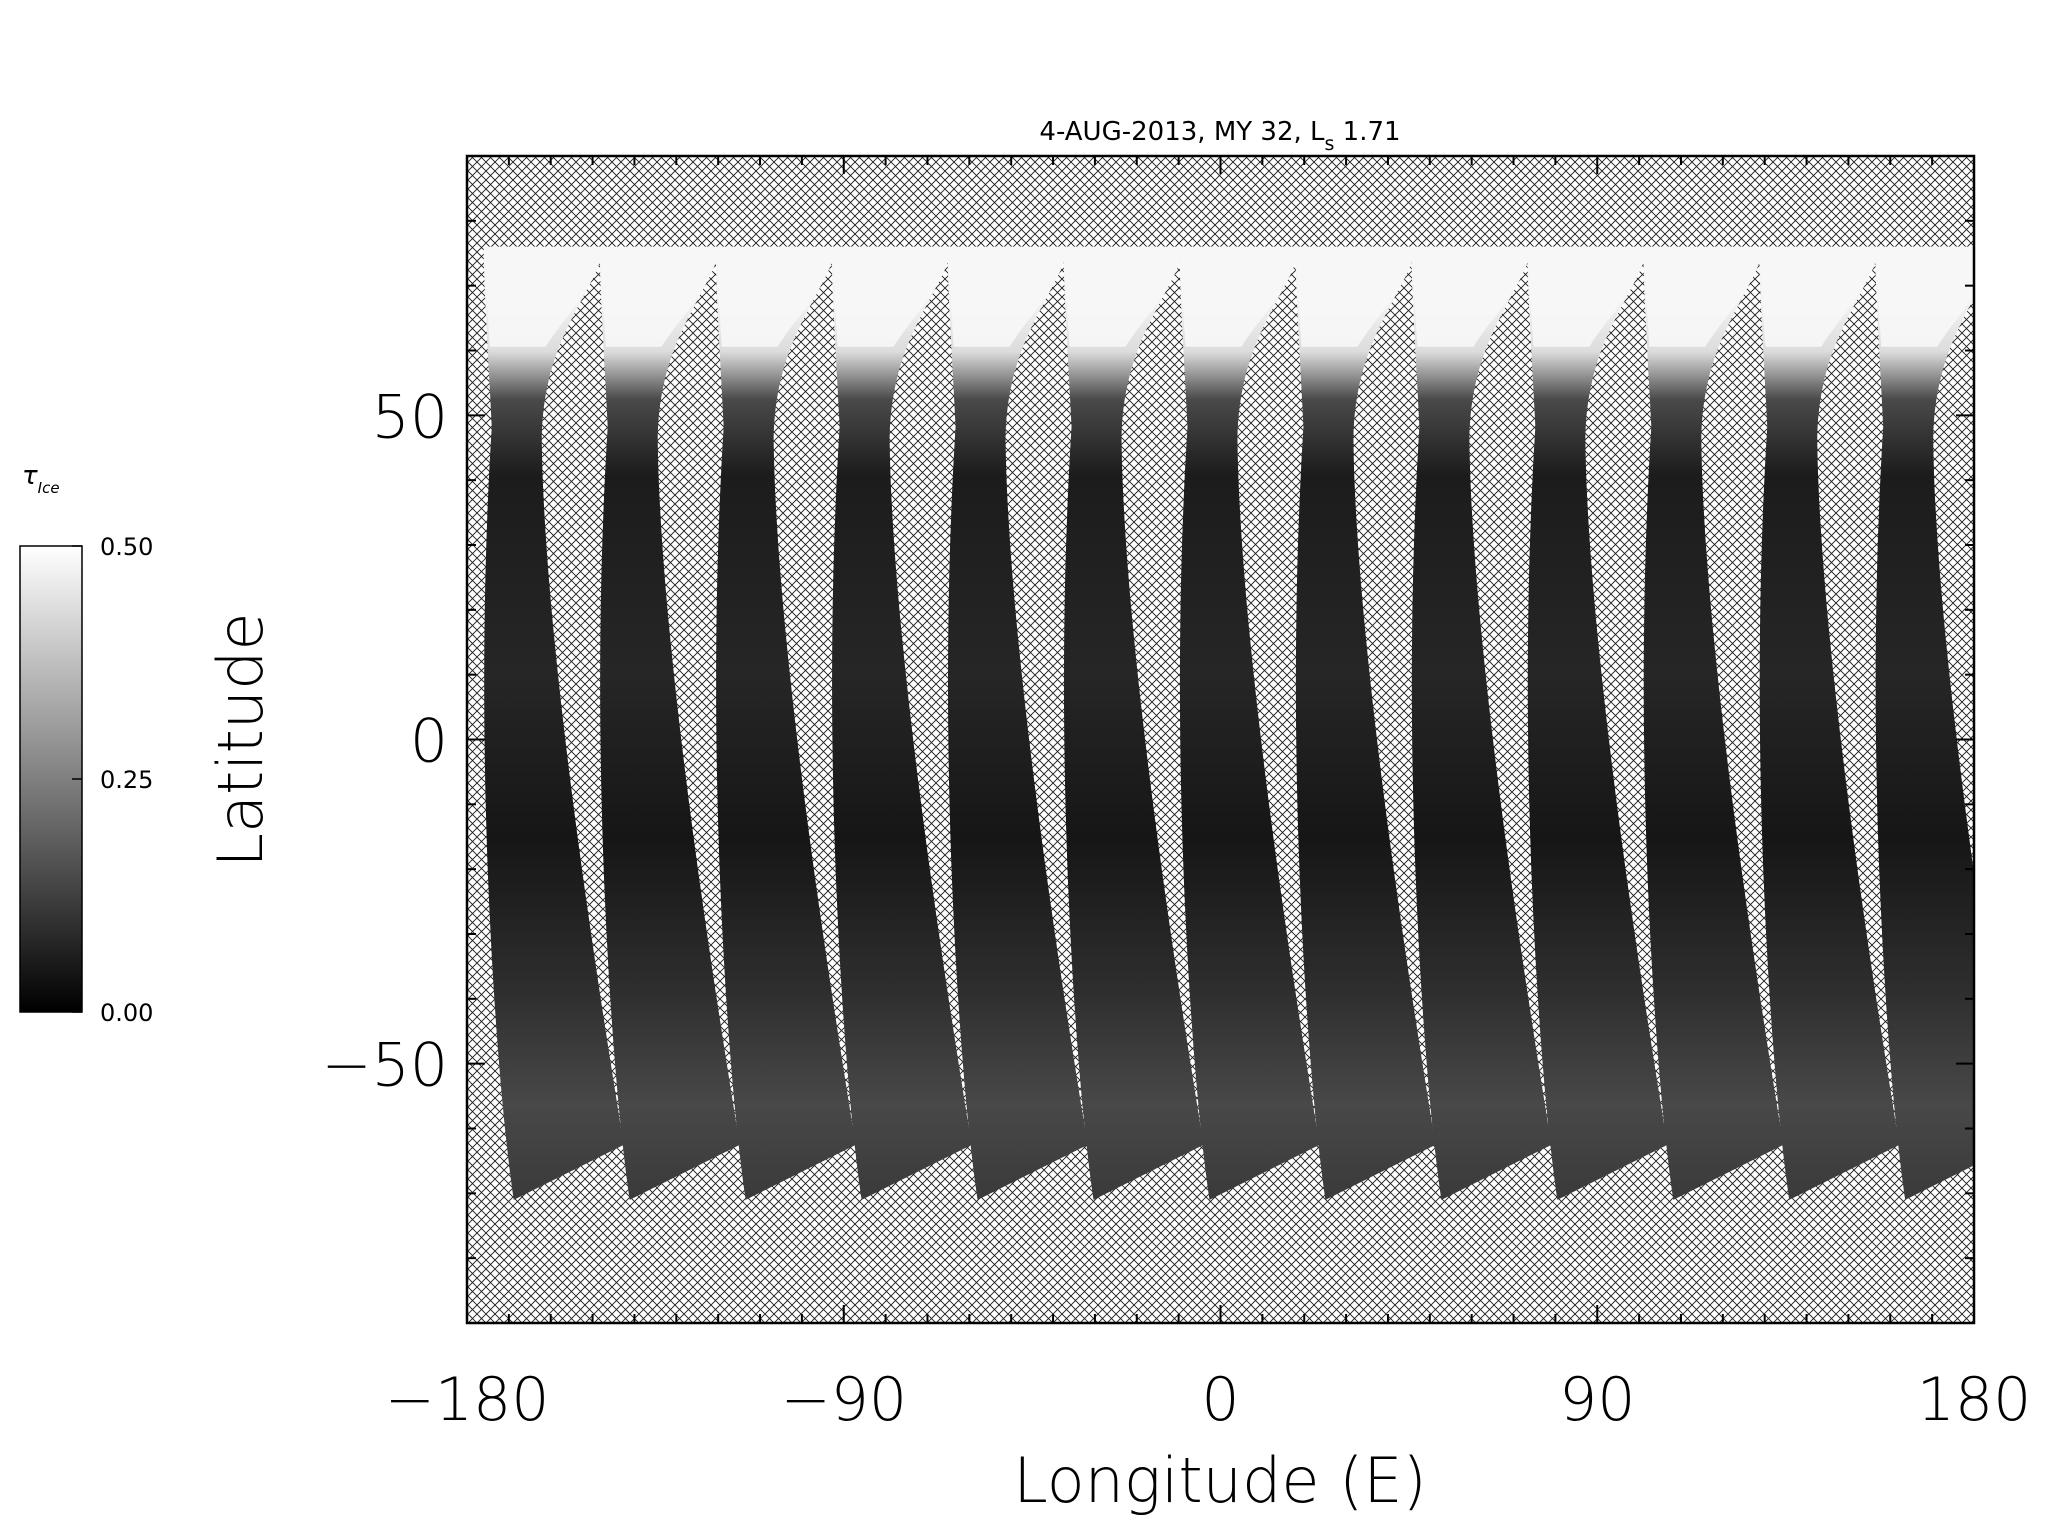 The height and width of the screenshot is (1536, 2048). What do you see at coordinates (126, 547) in the screenshot?
I see `colorbar-tick-label: 0.50` at bounding box center [126, 547].